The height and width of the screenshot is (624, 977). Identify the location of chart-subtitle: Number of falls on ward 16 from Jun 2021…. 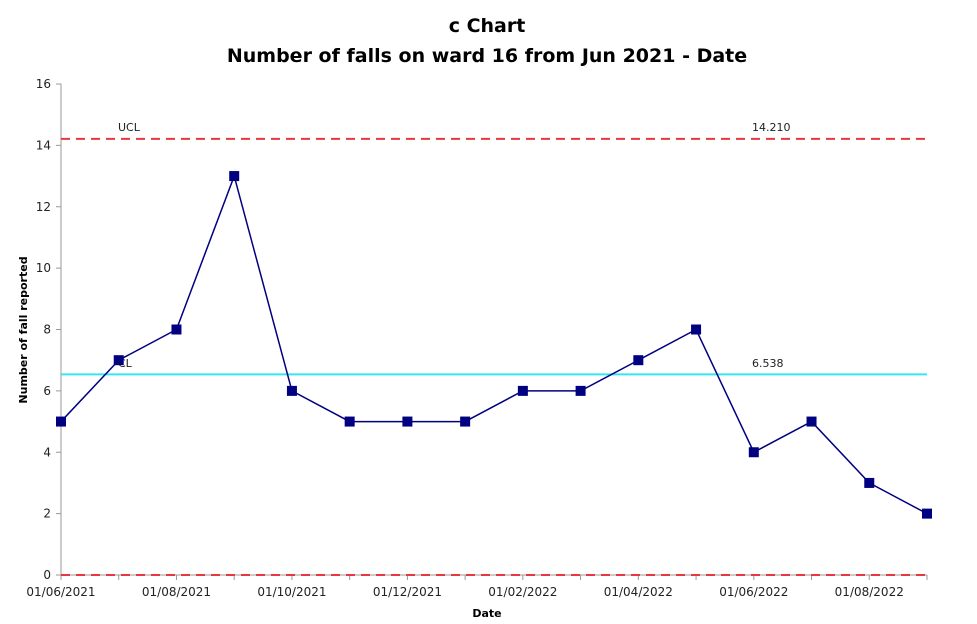
(487, 56).